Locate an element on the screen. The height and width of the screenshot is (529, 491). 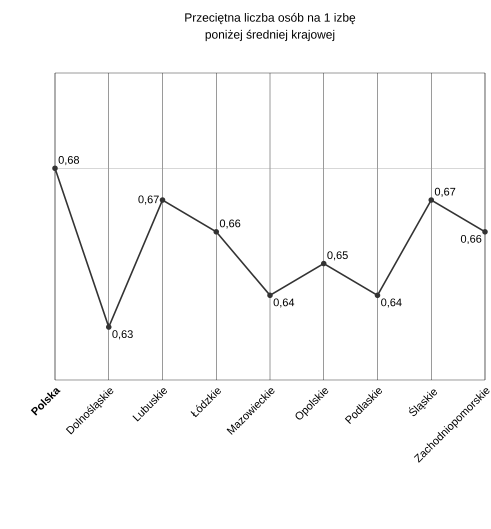
data-label: 0,63 is located at coordinates (122, 335).